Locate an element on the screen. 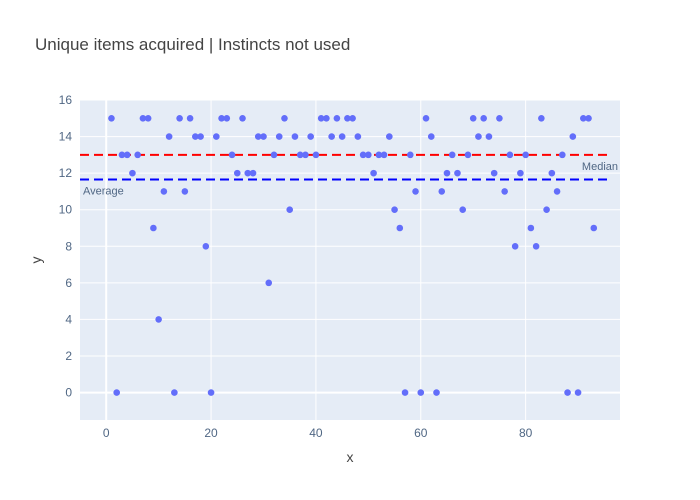 Image resolution: width=700 pixels, height=500 pixels. y-tick-label: 16 is located at coordinates (66, 100).